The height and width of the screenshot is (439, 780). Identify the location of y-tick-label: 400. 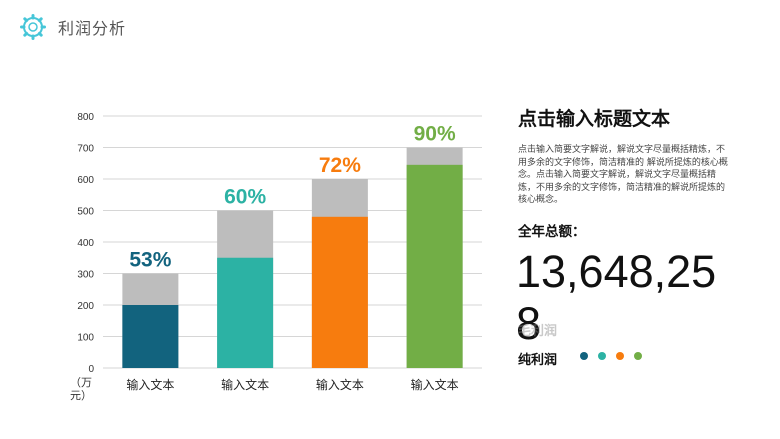
(85, 243).